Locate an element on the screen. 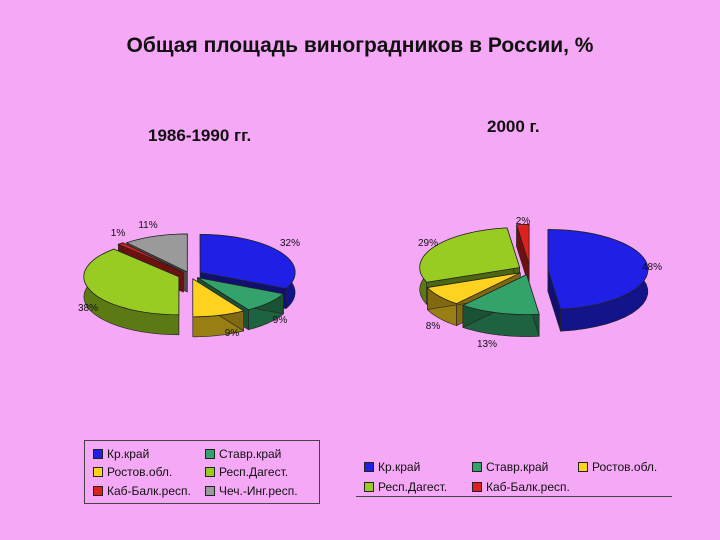  data-label-0-4: 1% is located at coordinates (118, 233).